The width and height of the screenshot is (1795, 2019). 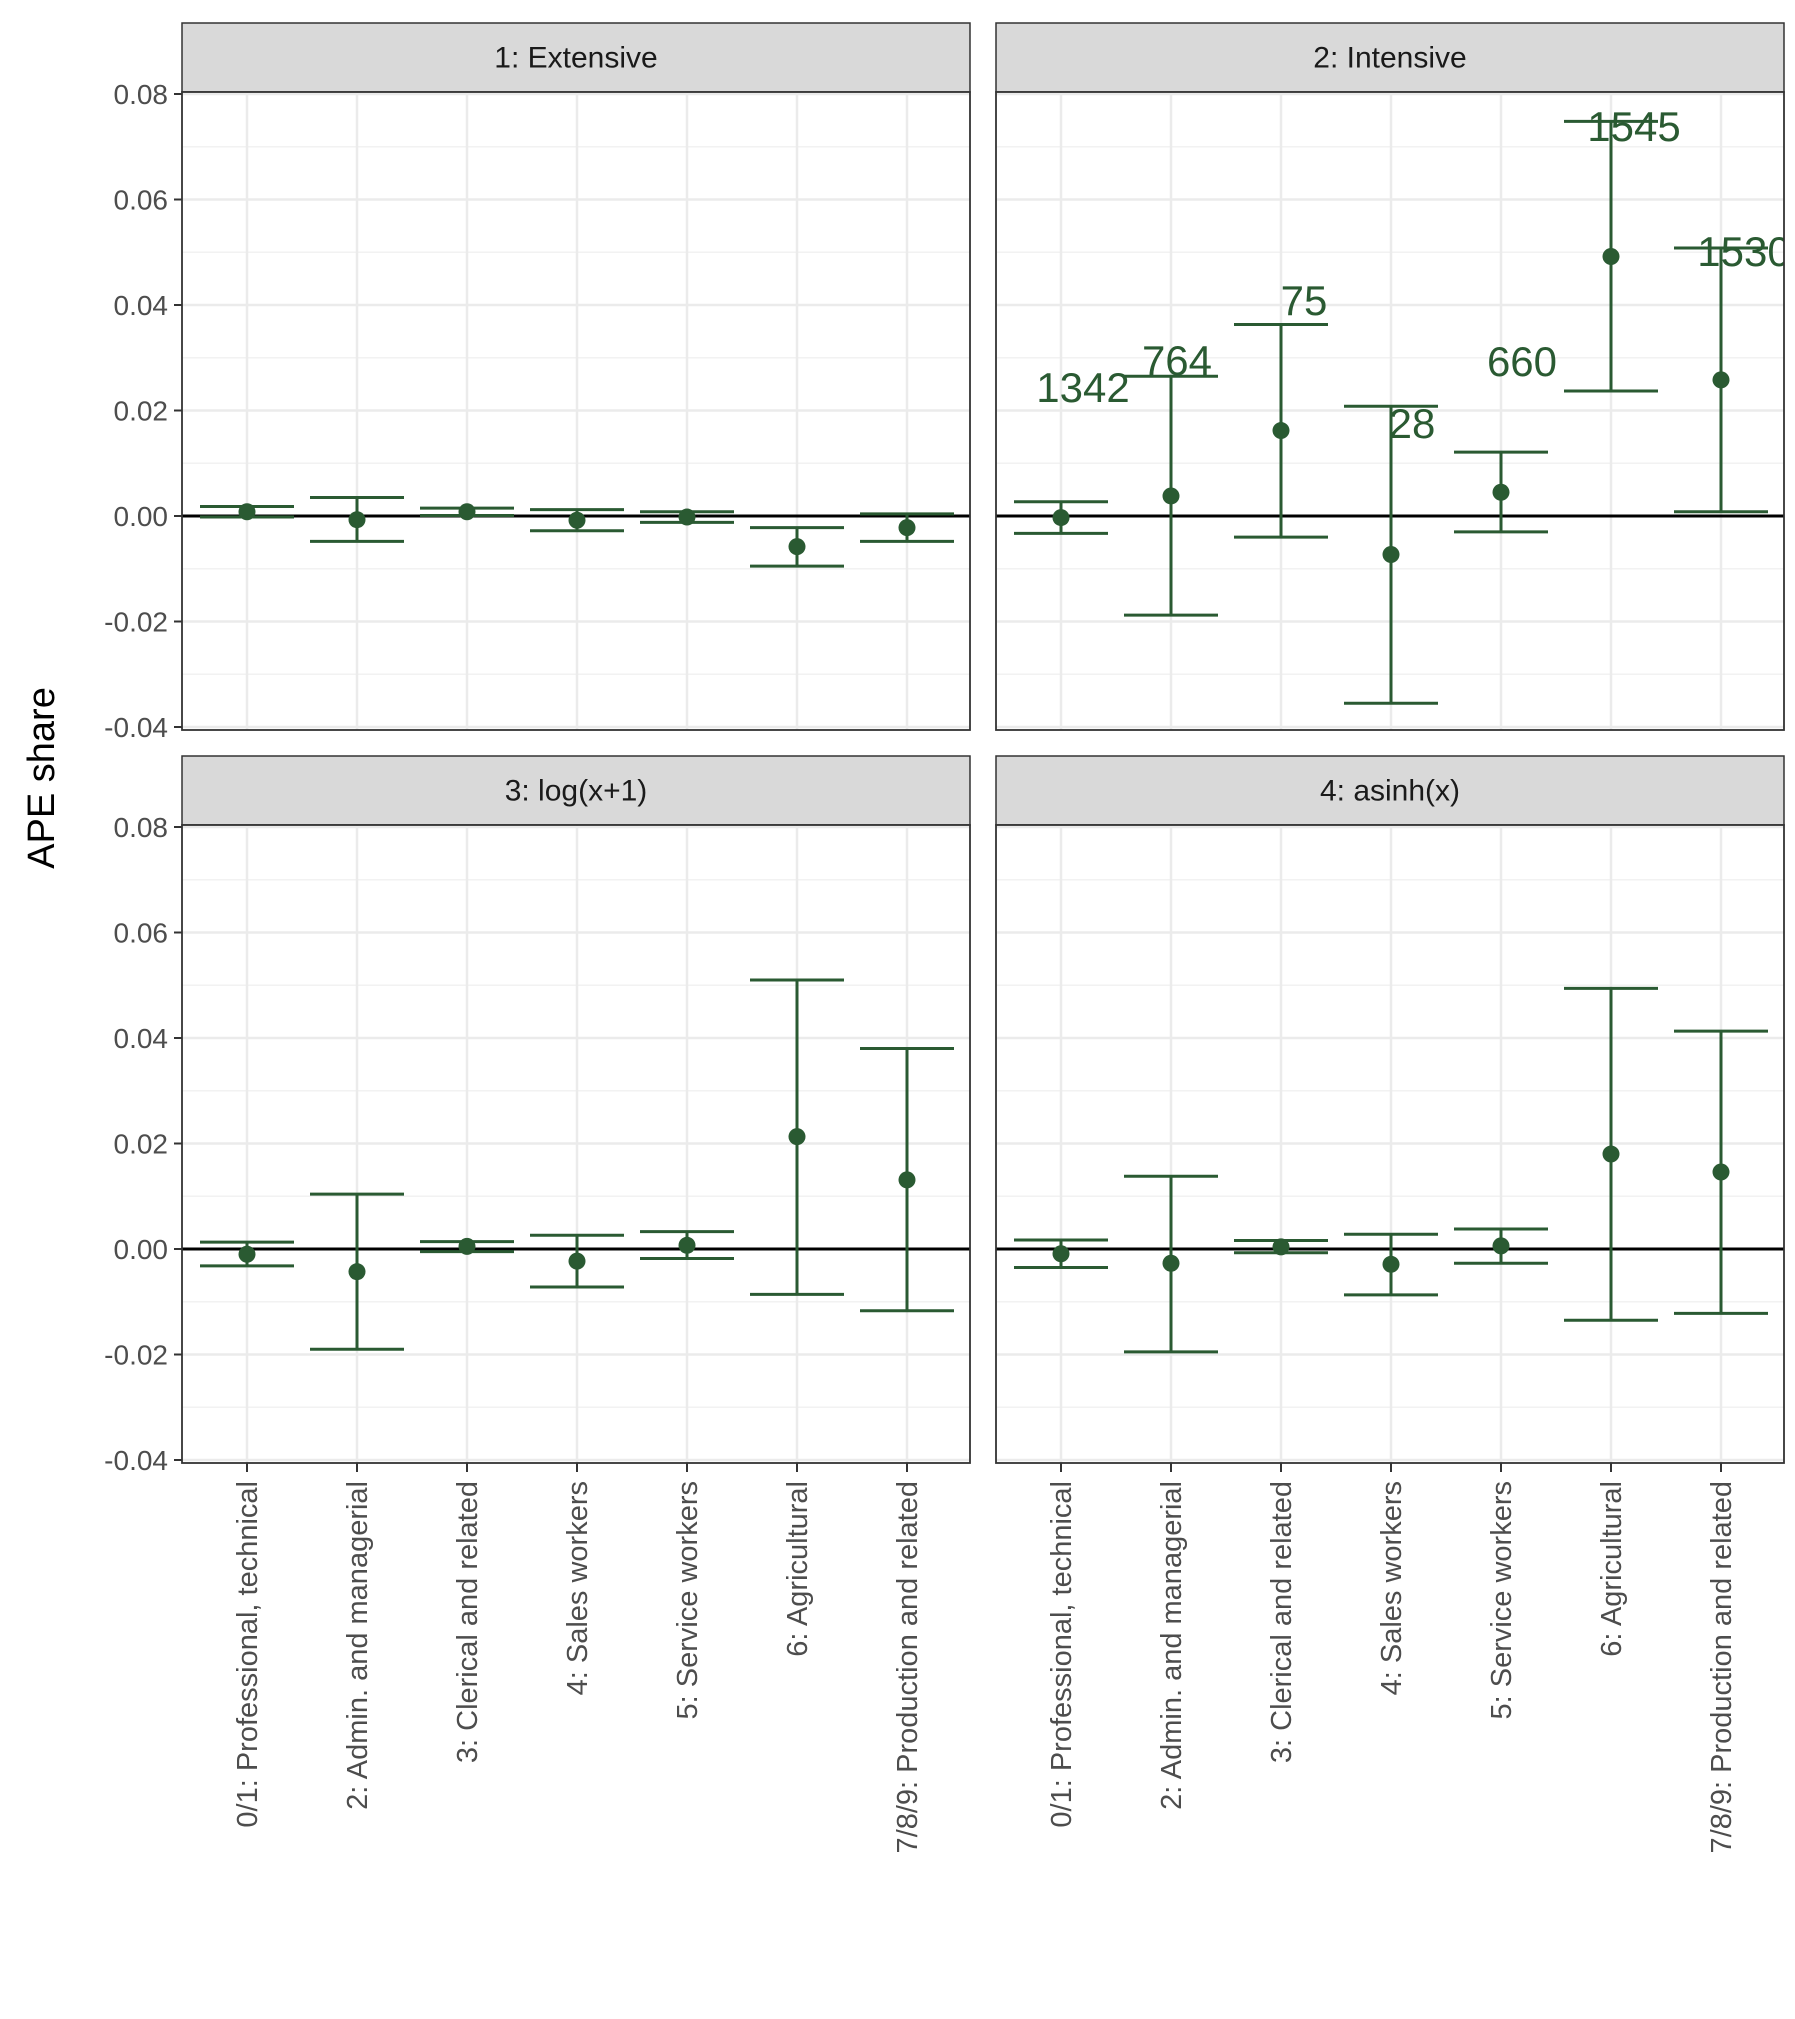 I want to click on count-label: 75, so click(x=1304, y=300).